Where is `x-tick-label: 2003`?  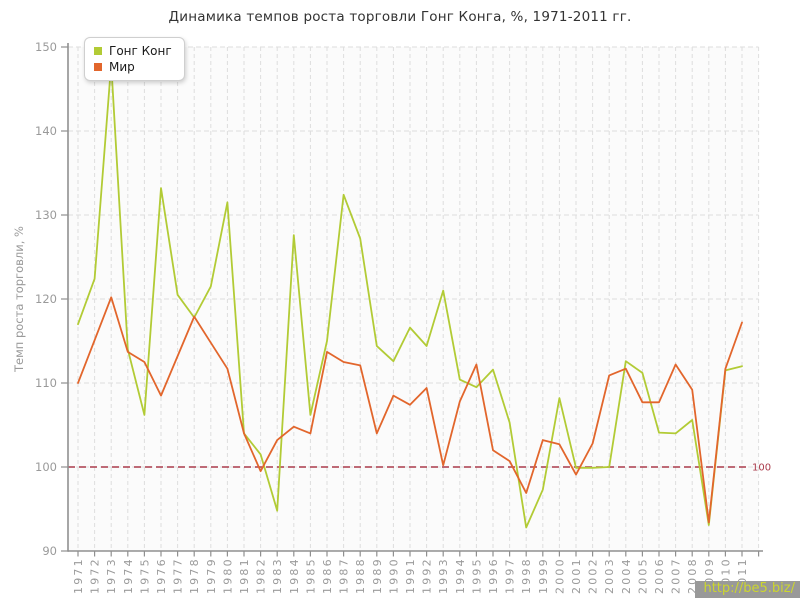 x-tick-label: 2003 is located at coordinates (609, 575).